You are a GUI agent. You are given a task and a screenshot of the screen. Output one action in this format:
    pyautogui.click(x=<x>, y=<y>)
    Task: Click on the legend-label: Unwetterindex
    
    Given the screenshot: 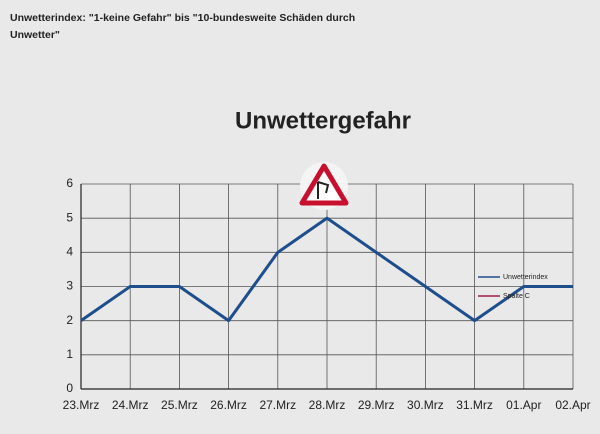 What is the action you would take?
    pyautogui.click(x=525, y=277)
    